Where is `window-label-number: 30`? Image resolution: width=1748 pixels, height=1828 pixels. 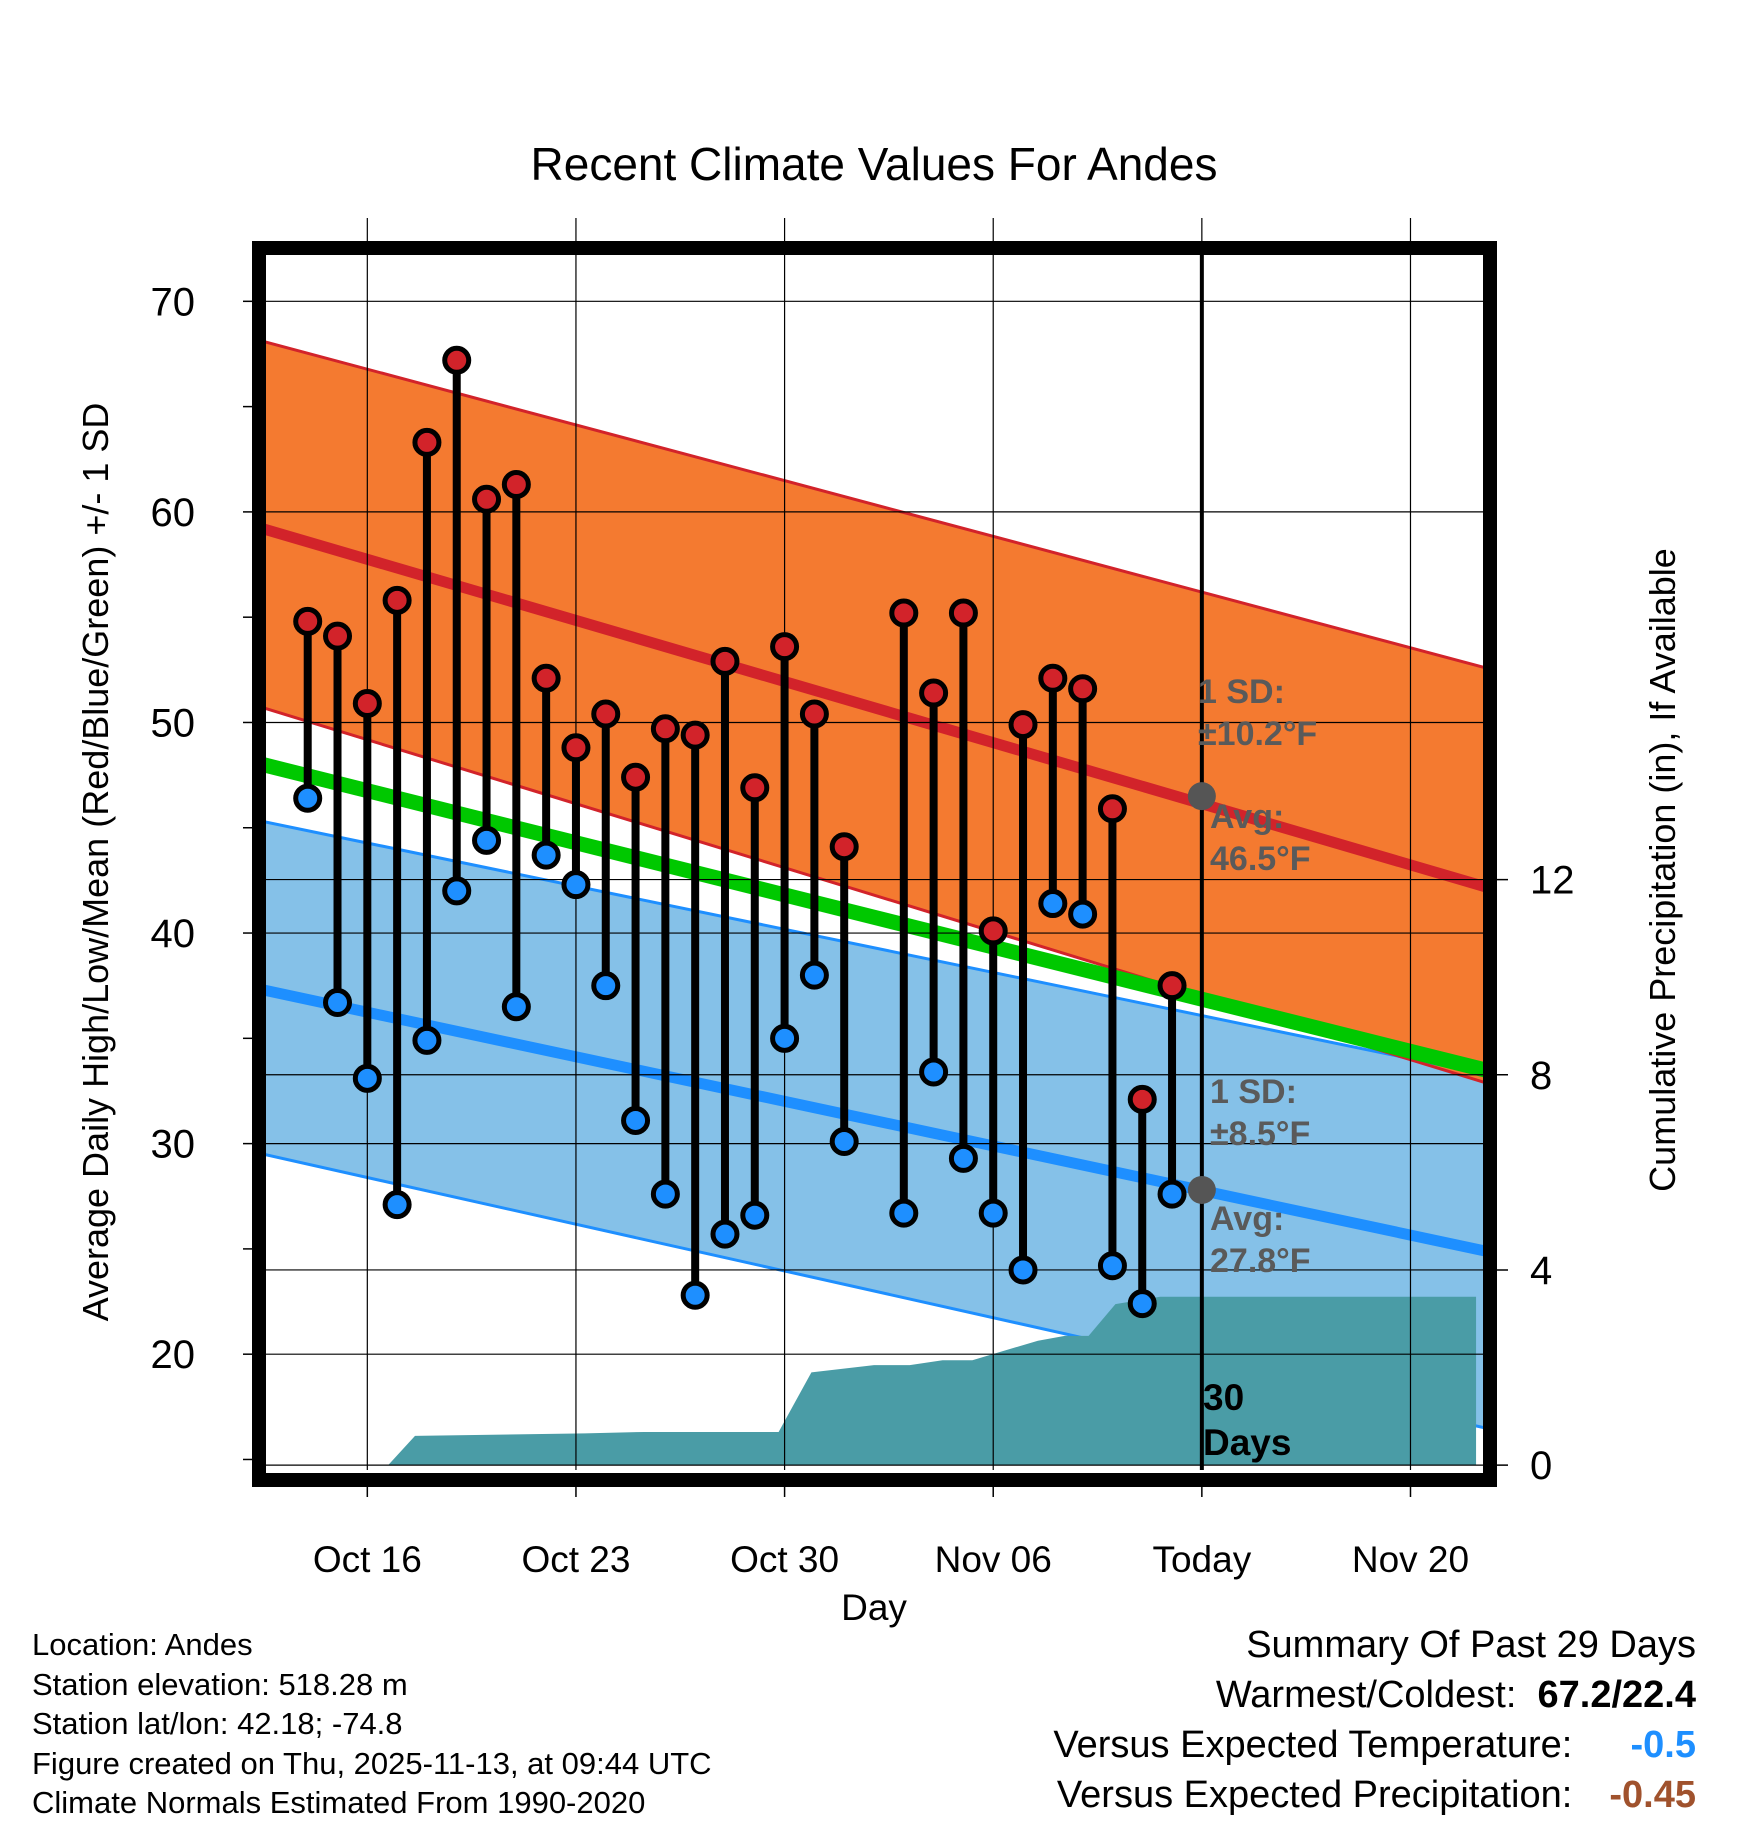
window-label-number: 30 is located at coordinates (1223, 1397).